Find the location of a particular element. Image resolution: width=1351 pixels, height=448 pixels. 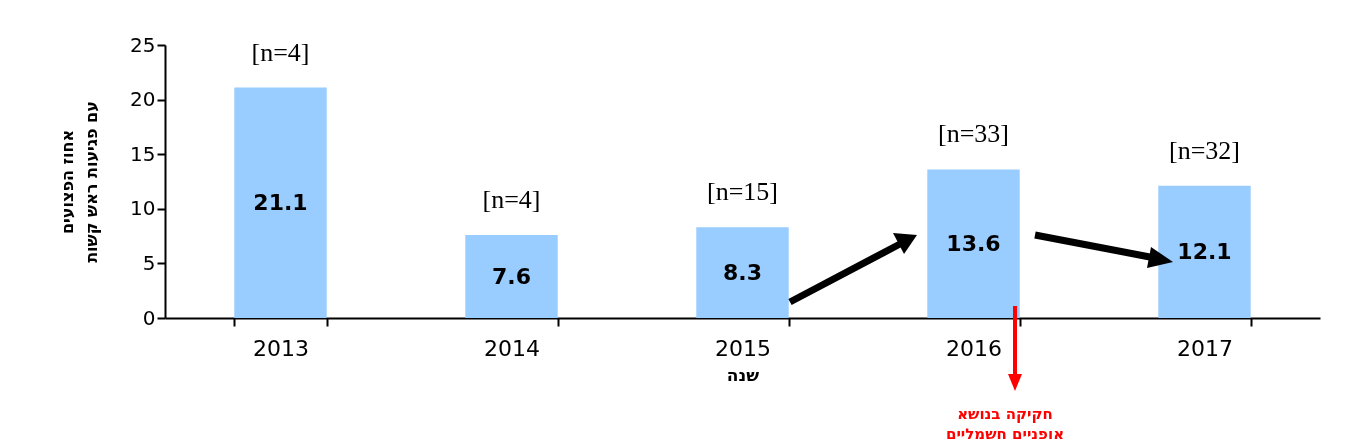

x-tick-label: 2015 is located at coordinates (743, 348).